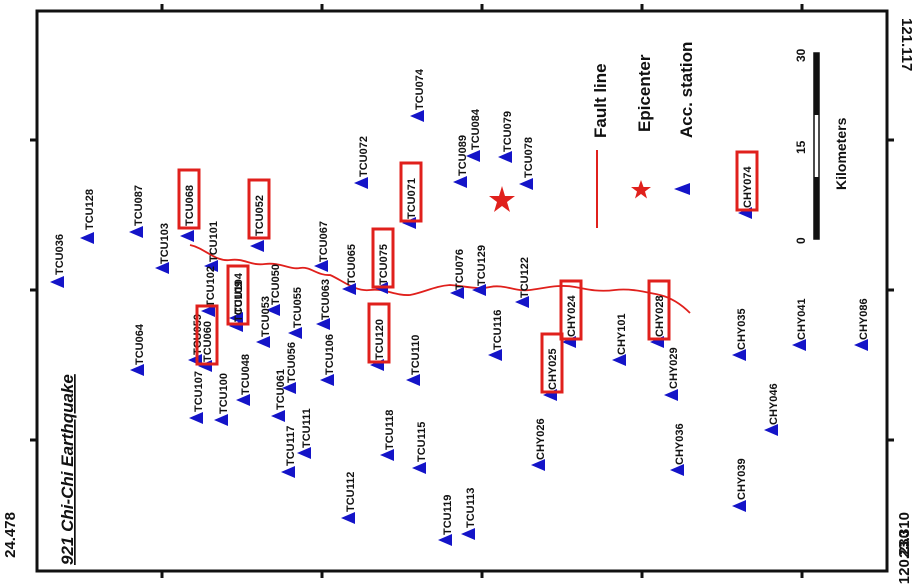 Image resolution: width=921 pixels, height=584 pixels. Describe the element at coordinates (420, 89) in the screenshot. I see `station-label: TCU074` at that location.